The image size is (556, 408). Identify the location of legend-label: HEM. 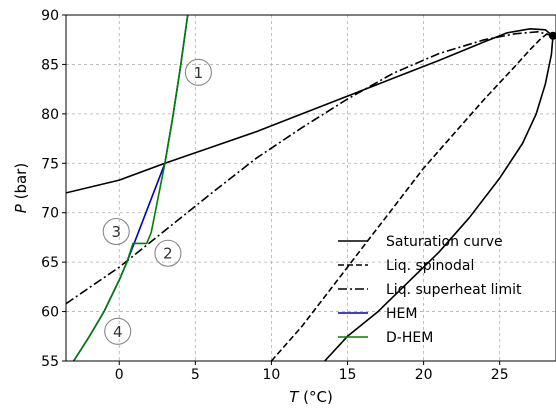
(401, 314).